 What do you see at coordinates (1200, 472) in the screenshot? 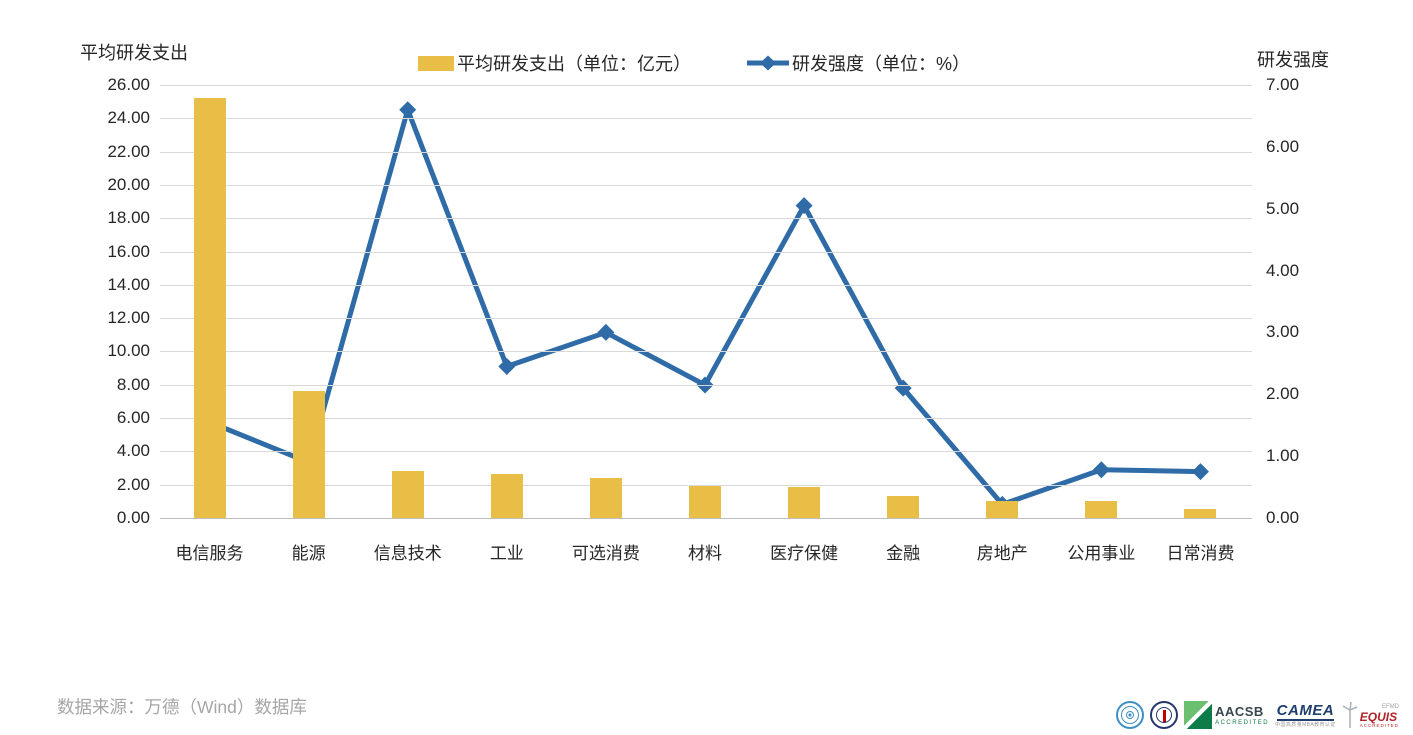
I see `marker-日常消费` at bounding box center [1200, 472].